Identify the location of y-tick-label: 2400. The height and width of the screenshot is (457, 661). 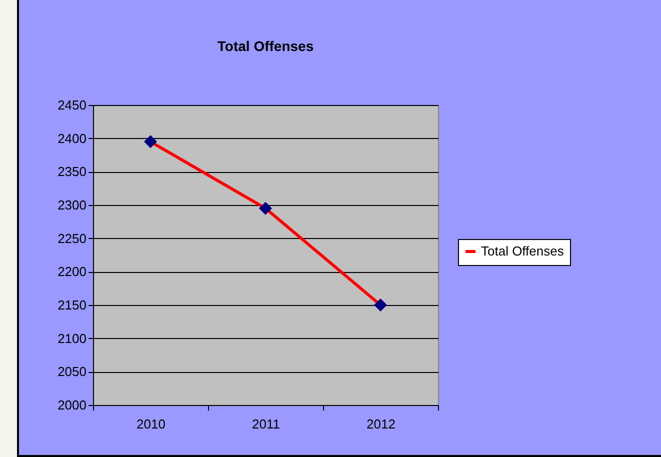
(72, 138).